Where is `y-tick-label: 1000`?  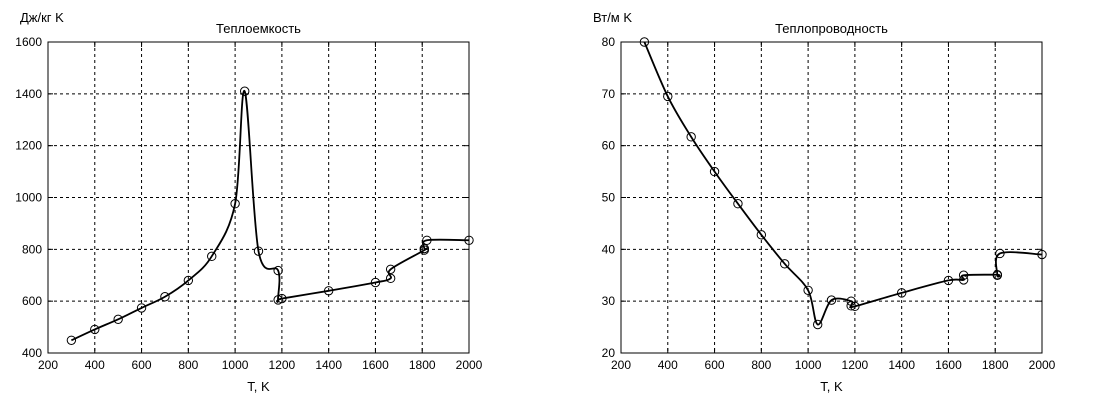 y-tick-label: 1000 is located at coordinates (28, 198).